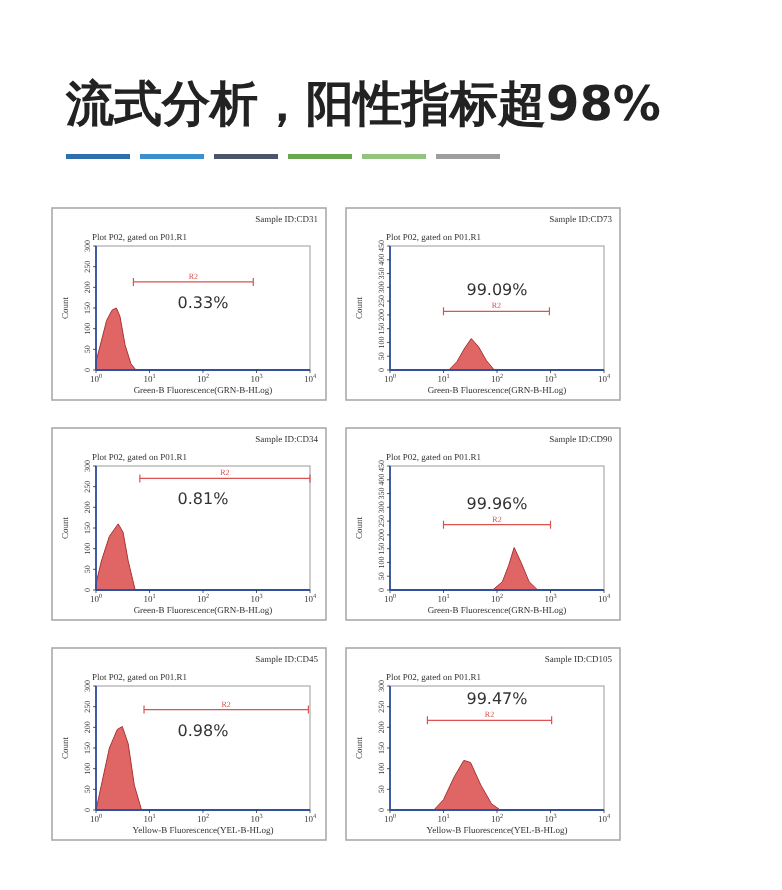 The height and width of the screenshot is (890, 782). Describe the element at coordinates (497, 503) in the screenshot. I see `annotation: 99.96%` at that location.